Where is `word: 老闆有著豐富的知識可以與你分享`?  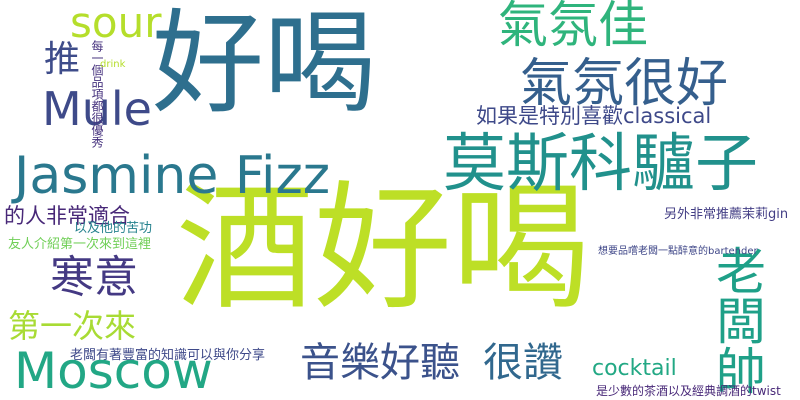
word: 老闆有著豐富的知識可以與你分享 is located at coordinates (168, 355).